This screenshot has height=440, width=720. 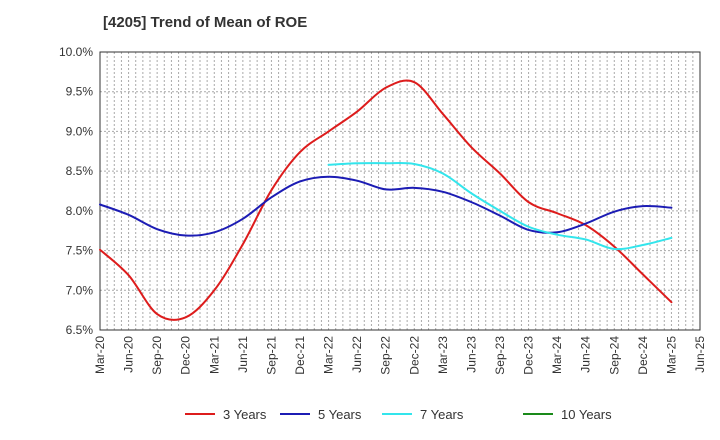 I want to click on x-tick-label: Jun-24, so click(x=586, y=354).